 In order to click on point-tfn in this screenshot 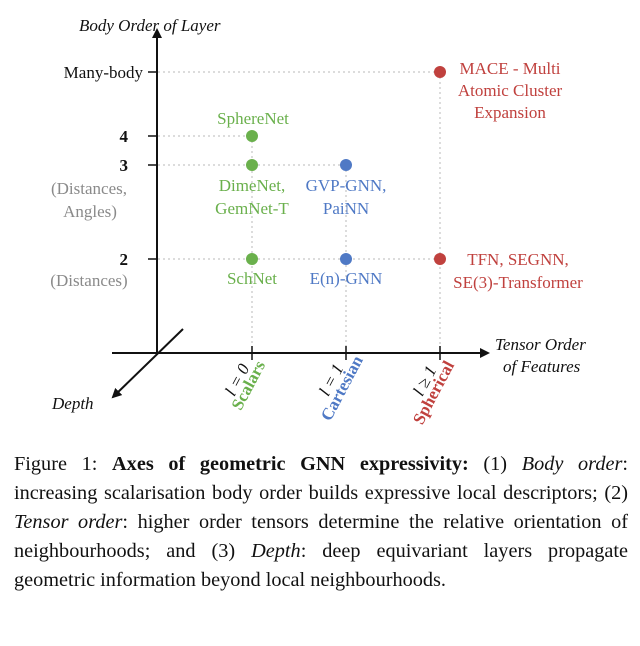, I will do `click(440, 259)`.